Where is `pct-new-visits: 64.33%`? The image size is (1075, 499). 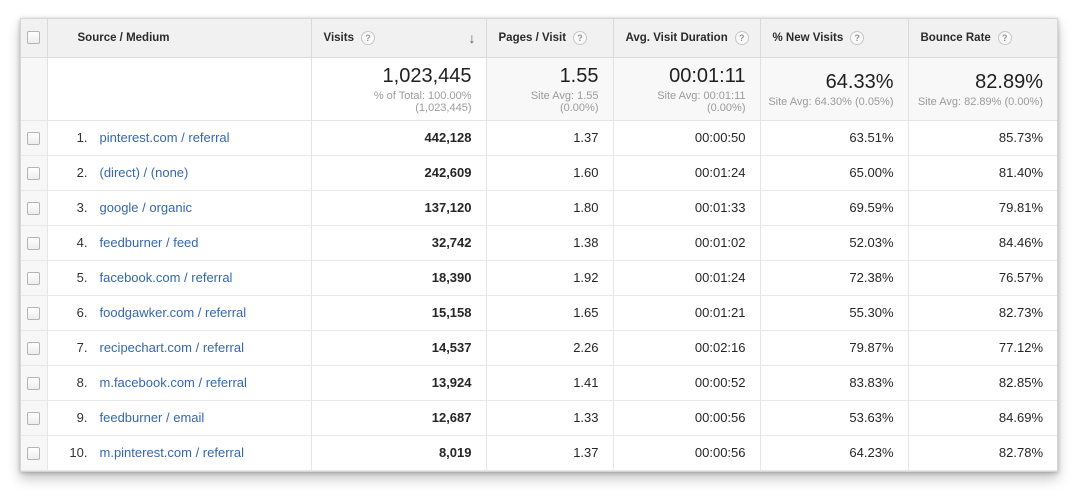
pct-new-visits: 64.33% is located at coordinates (859, 81).